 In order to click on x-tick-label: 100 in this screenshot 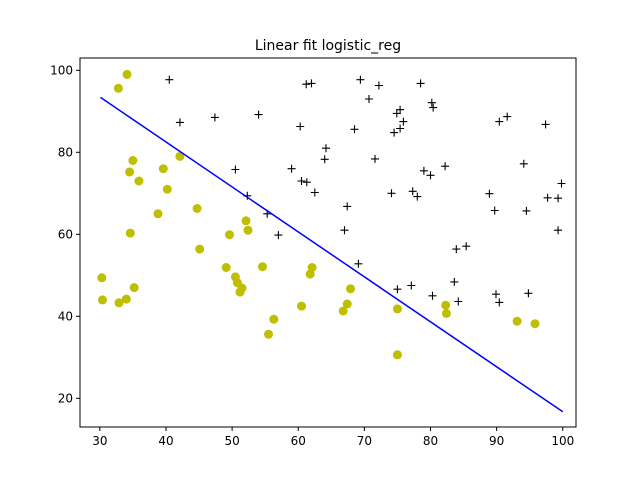, I will do `click(562, 441)`.